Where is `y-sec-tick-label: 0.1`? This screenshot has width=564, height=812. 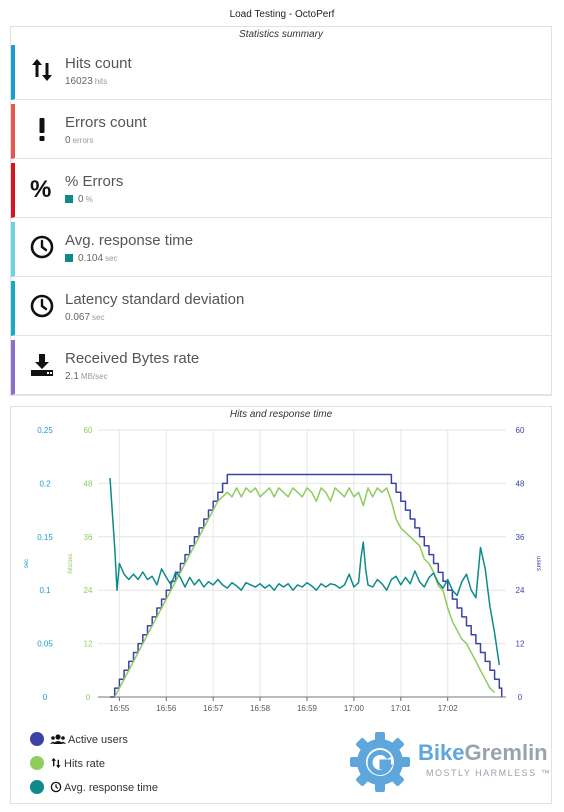
y-sec-tick-label: 0.1 is located at coordinates (45, 590).